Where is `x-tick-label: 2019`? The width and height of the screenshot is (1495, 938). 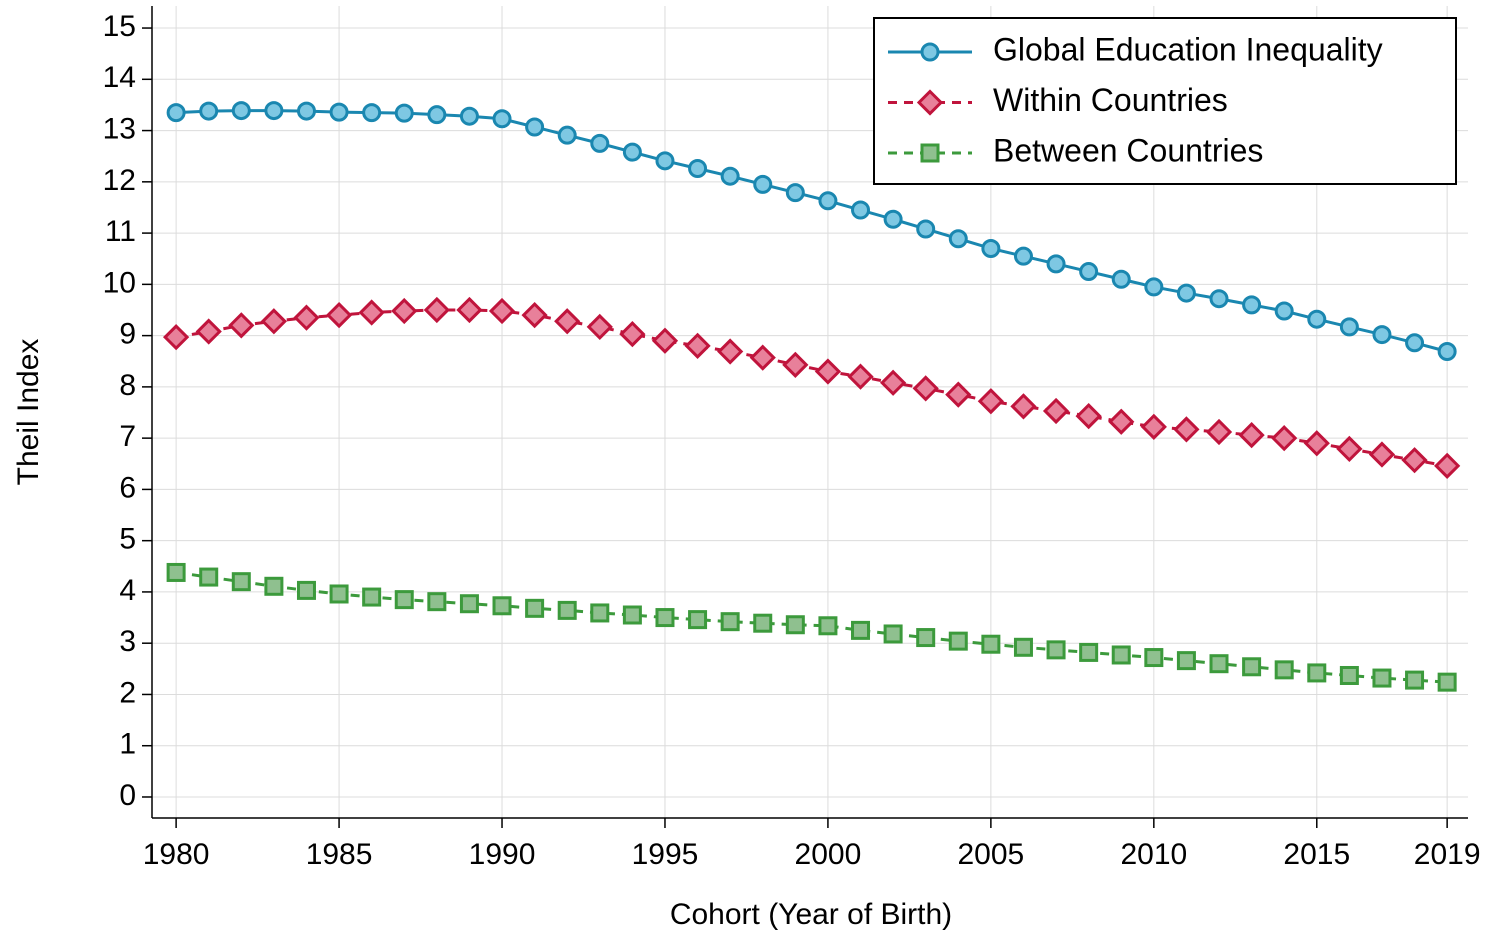
x-tick-label: 2019 is located at coordinates (1447, 854).